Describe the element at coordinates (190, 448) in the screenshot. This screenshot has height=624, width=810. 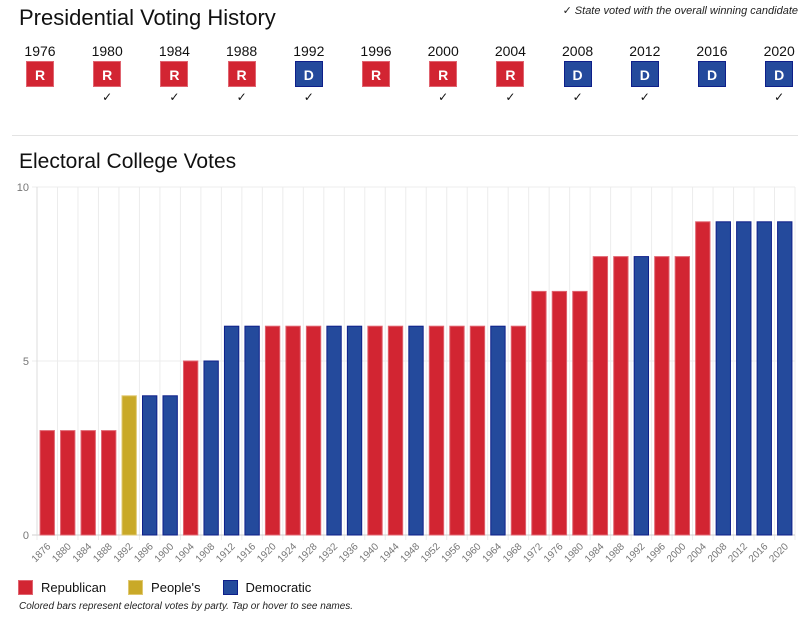
I see `bar-1904: 1904: 5` at that location.